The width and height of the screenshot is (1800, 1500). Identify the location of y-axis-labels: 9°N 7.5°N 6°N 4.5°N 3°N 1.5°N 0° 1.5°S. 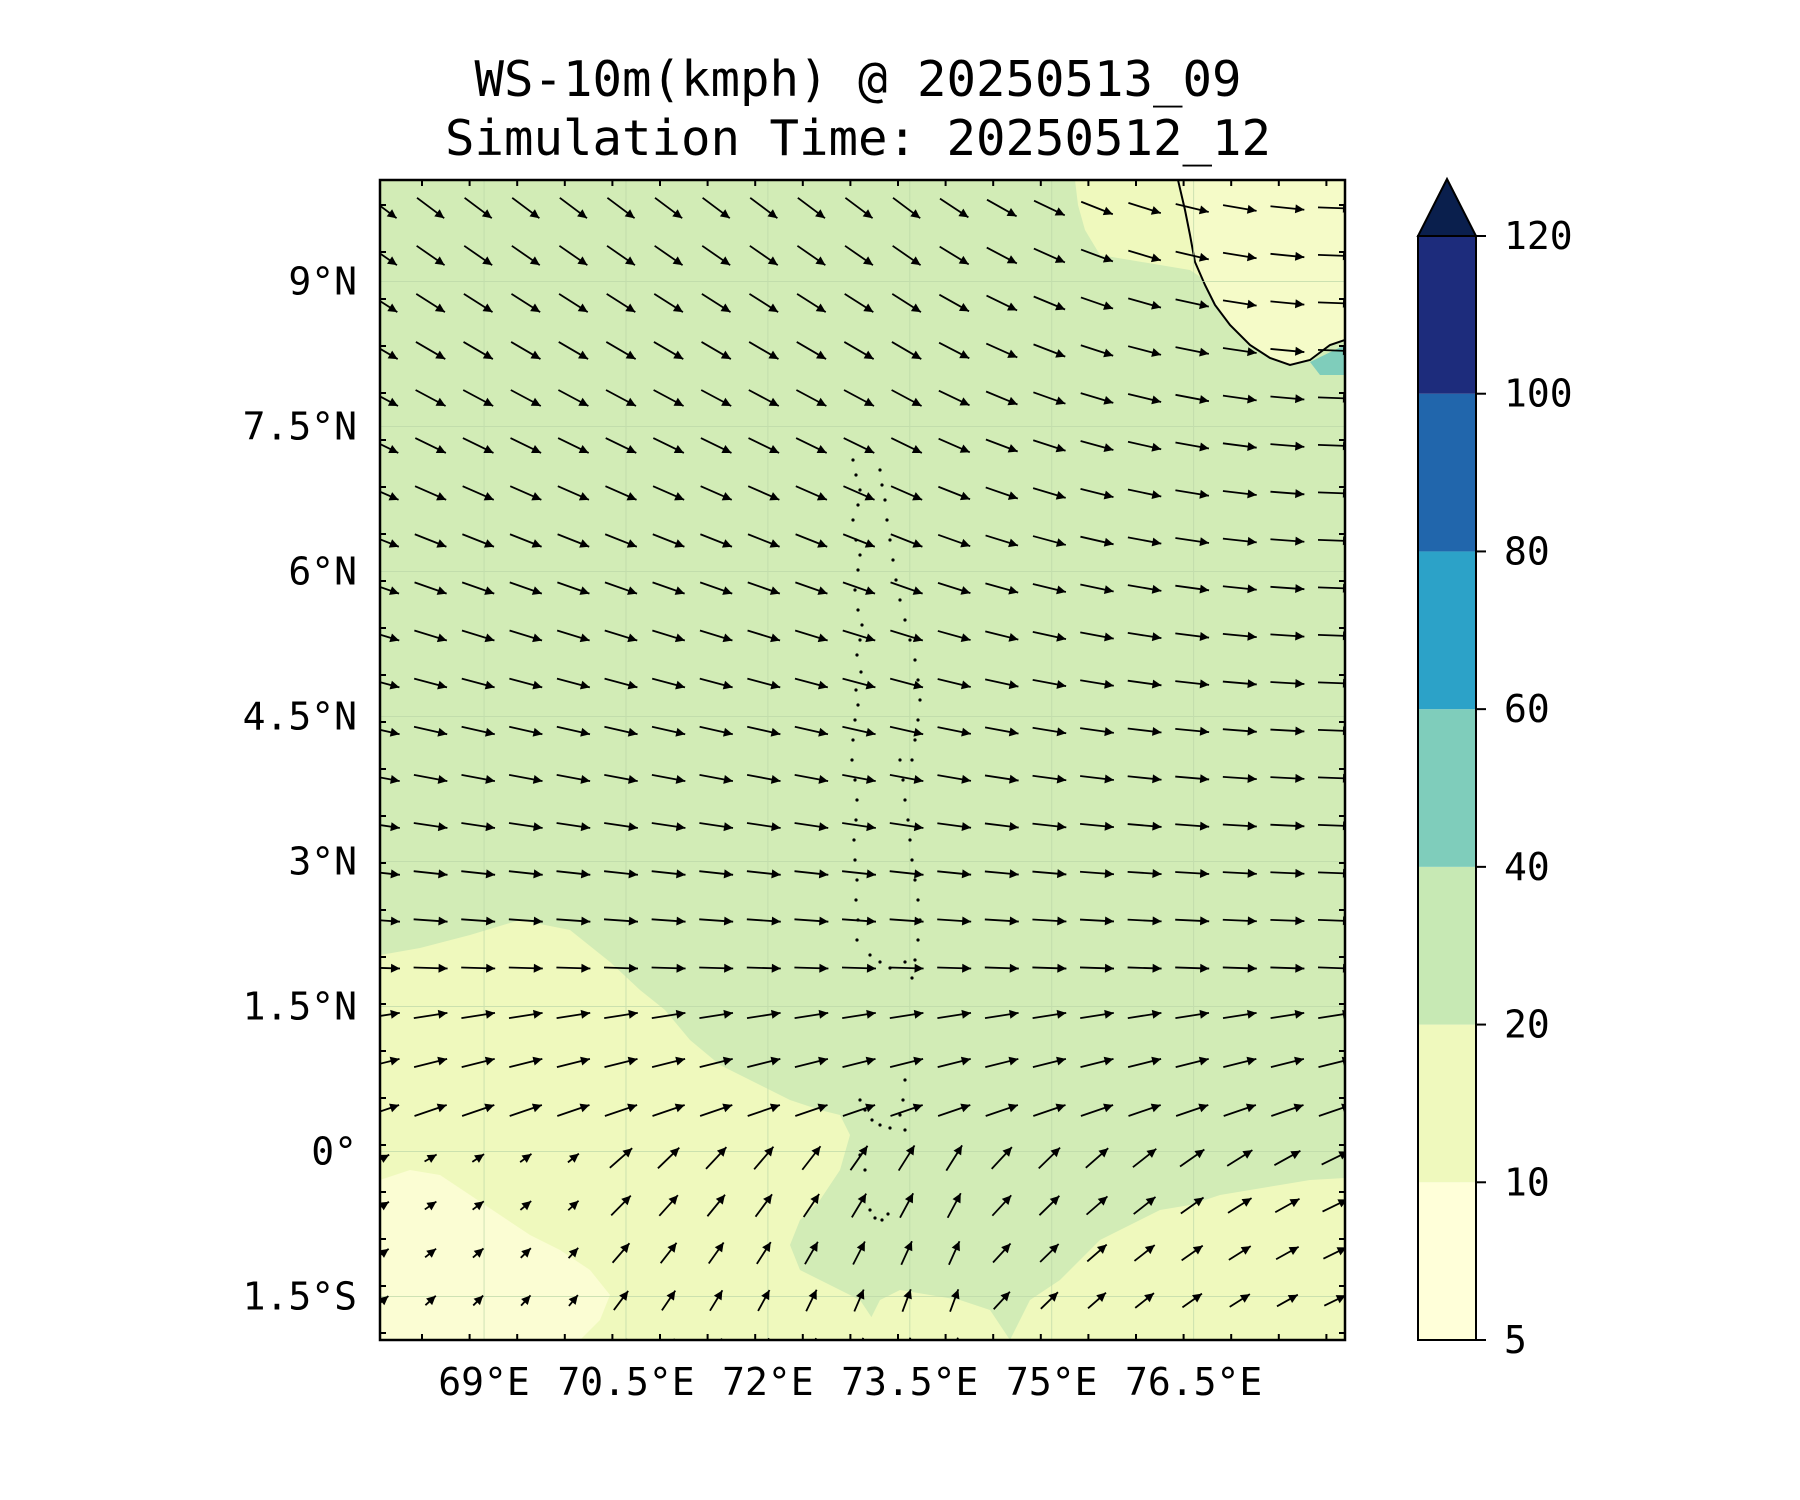
(300, 789).